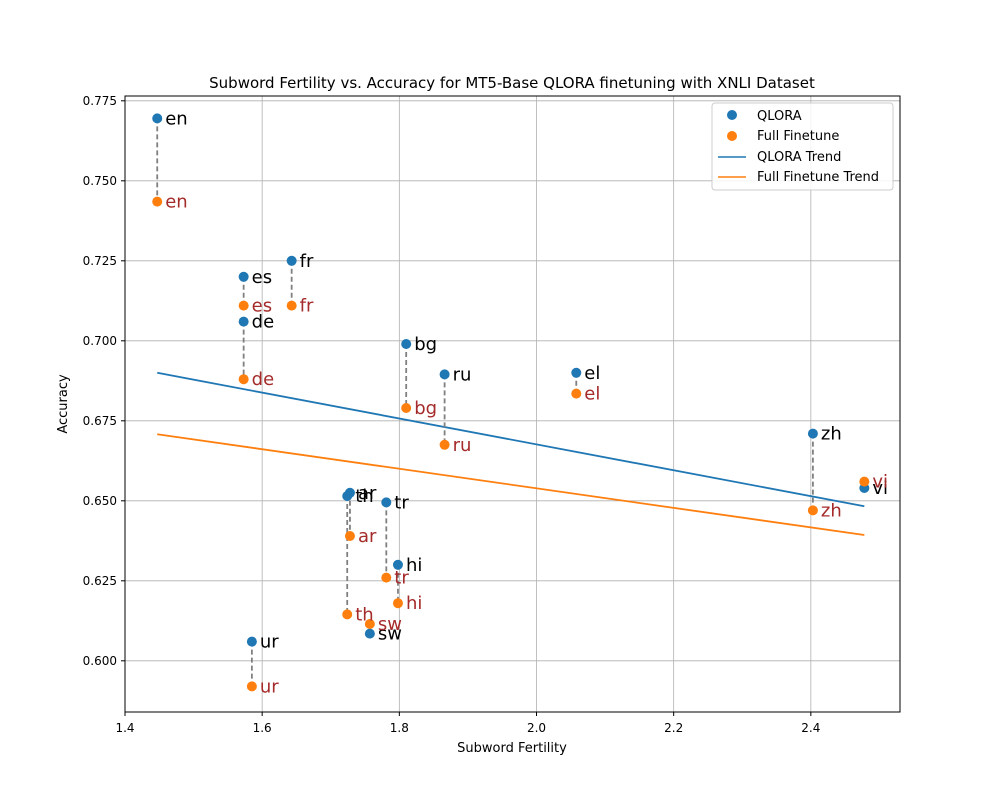  What do you see at coordinates (269, 642) in the screenshot?
I see `qlora-label-ur: ur` at bounding box center [269, 642].